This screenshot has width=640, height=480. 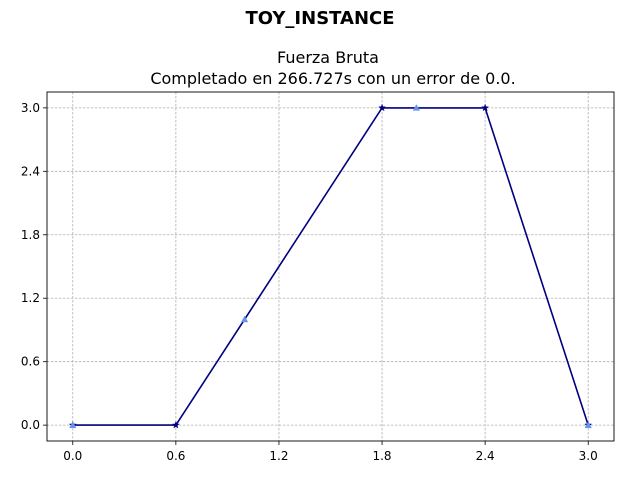 What do you see at coordinates (319, 18) in the screenshot?
I see `chart-suptitle: TOY_INSTANCE` at bounding box center [319, 18].